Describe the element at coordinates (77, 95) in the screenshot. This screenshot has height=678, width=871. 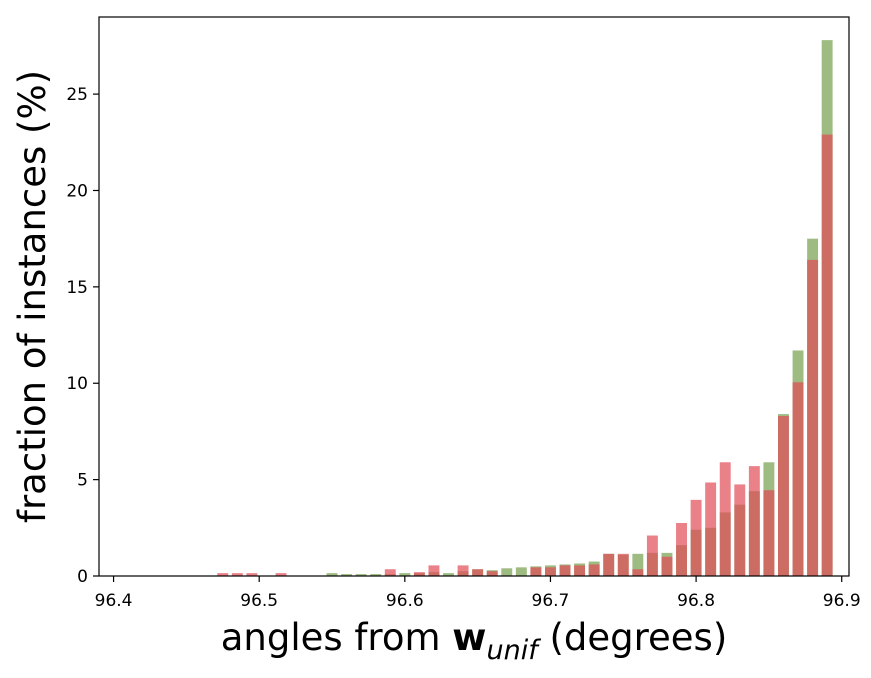
I see `y-tick-label-5: 25` at that location.